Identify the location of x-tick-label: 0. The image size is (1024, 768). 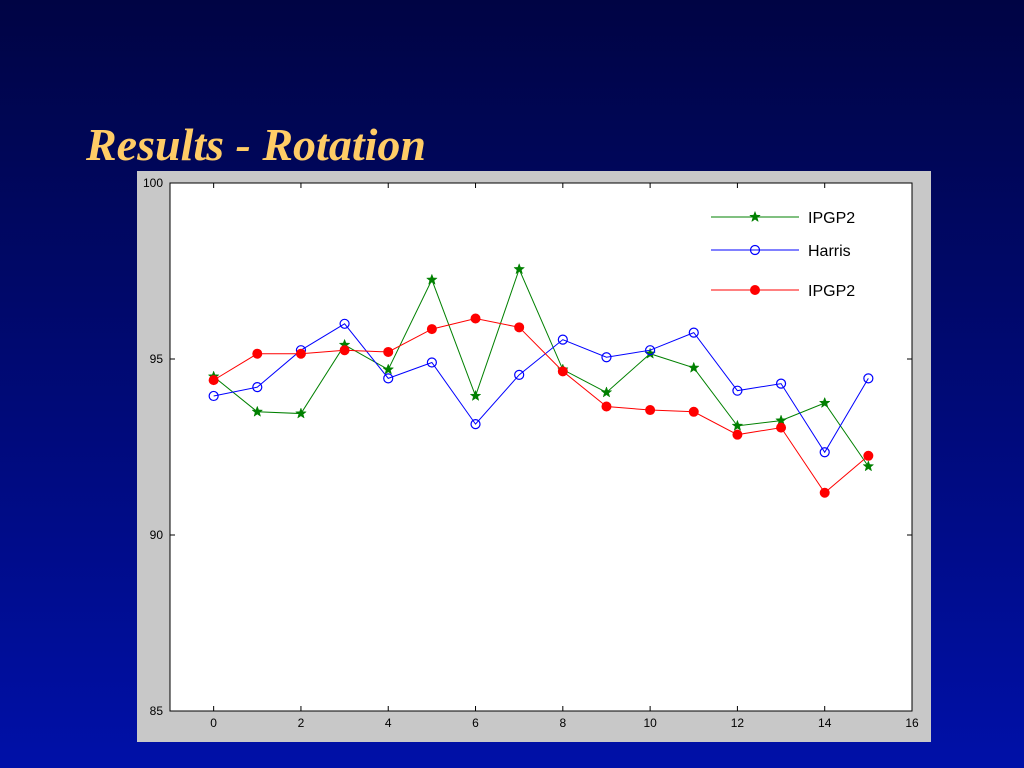
(213, 723).